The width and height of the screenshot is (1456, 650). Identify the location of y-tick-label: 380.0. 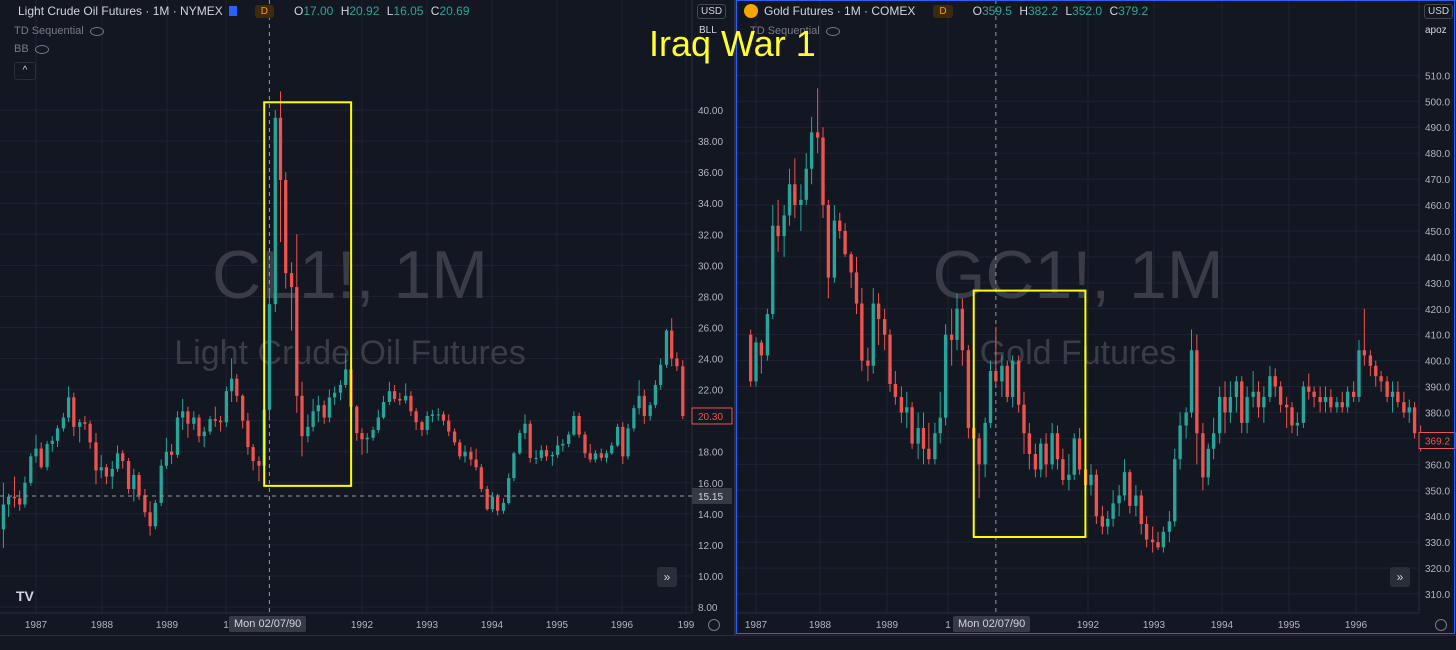
(1437, 413).